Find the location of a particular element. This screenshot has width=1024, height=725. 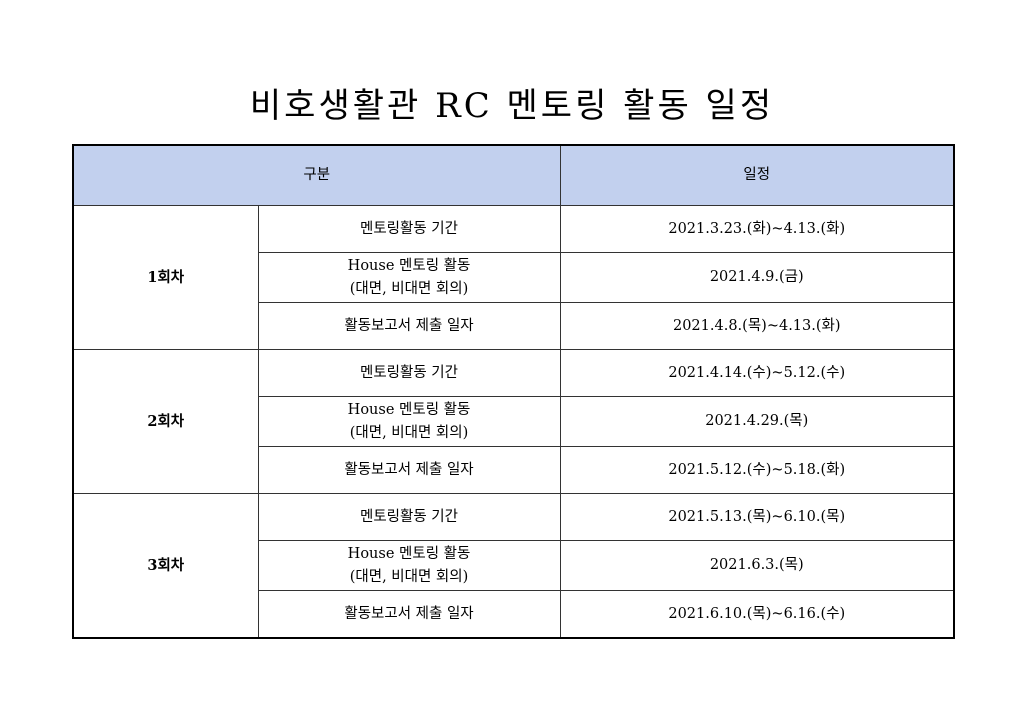

schedule-cell: 2021.4.9.(금) is located at coordinates (757, 277).